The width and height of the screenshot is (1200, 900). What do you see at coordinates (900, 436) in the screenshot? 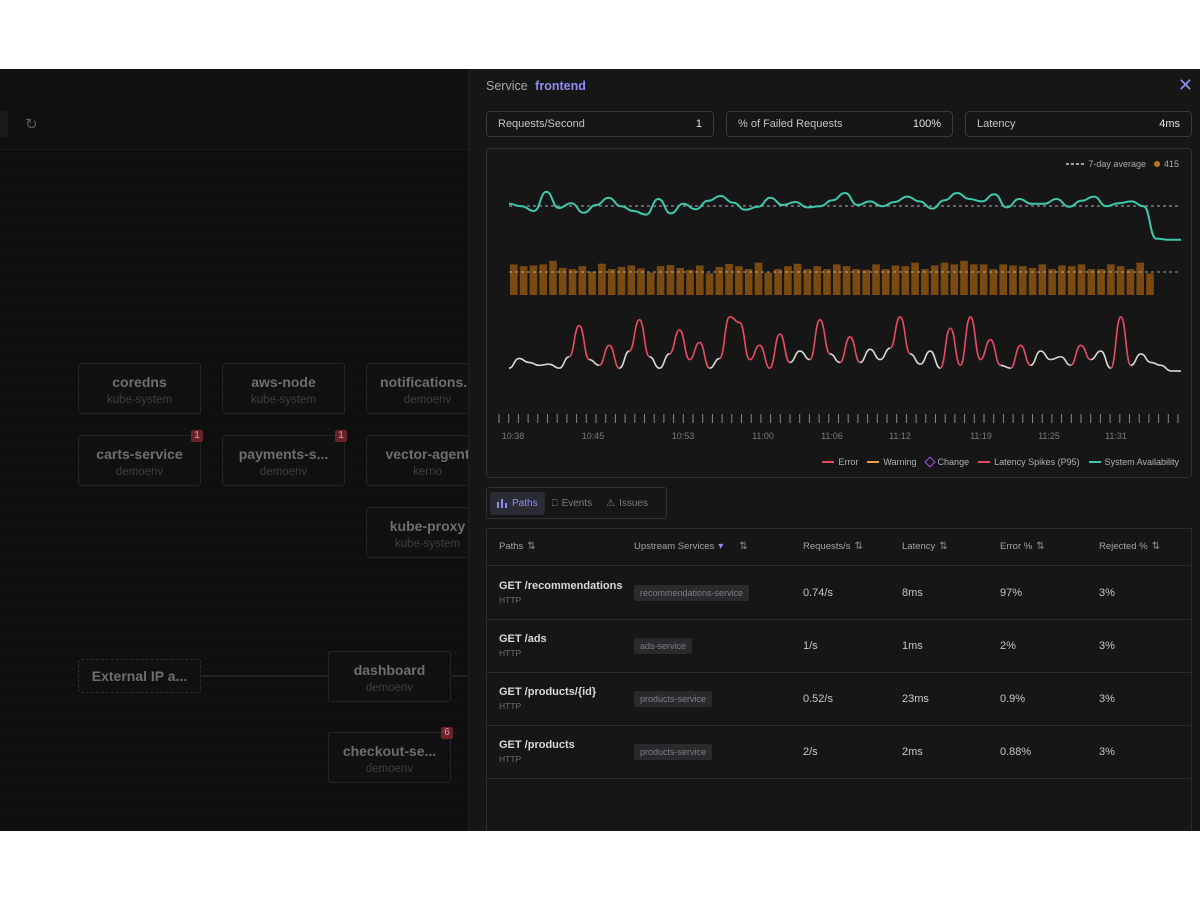
I see `x-tick-label: 11:12` at bounding box center [900, 436].